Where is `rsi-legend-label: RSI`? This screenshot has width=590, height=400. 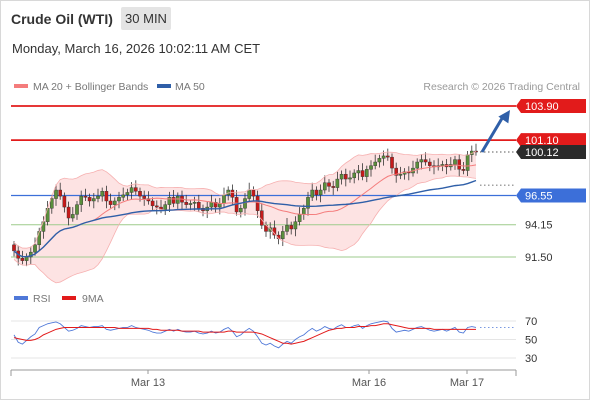
rsi-legend-label: RSI is located at coordinates (42, 299).